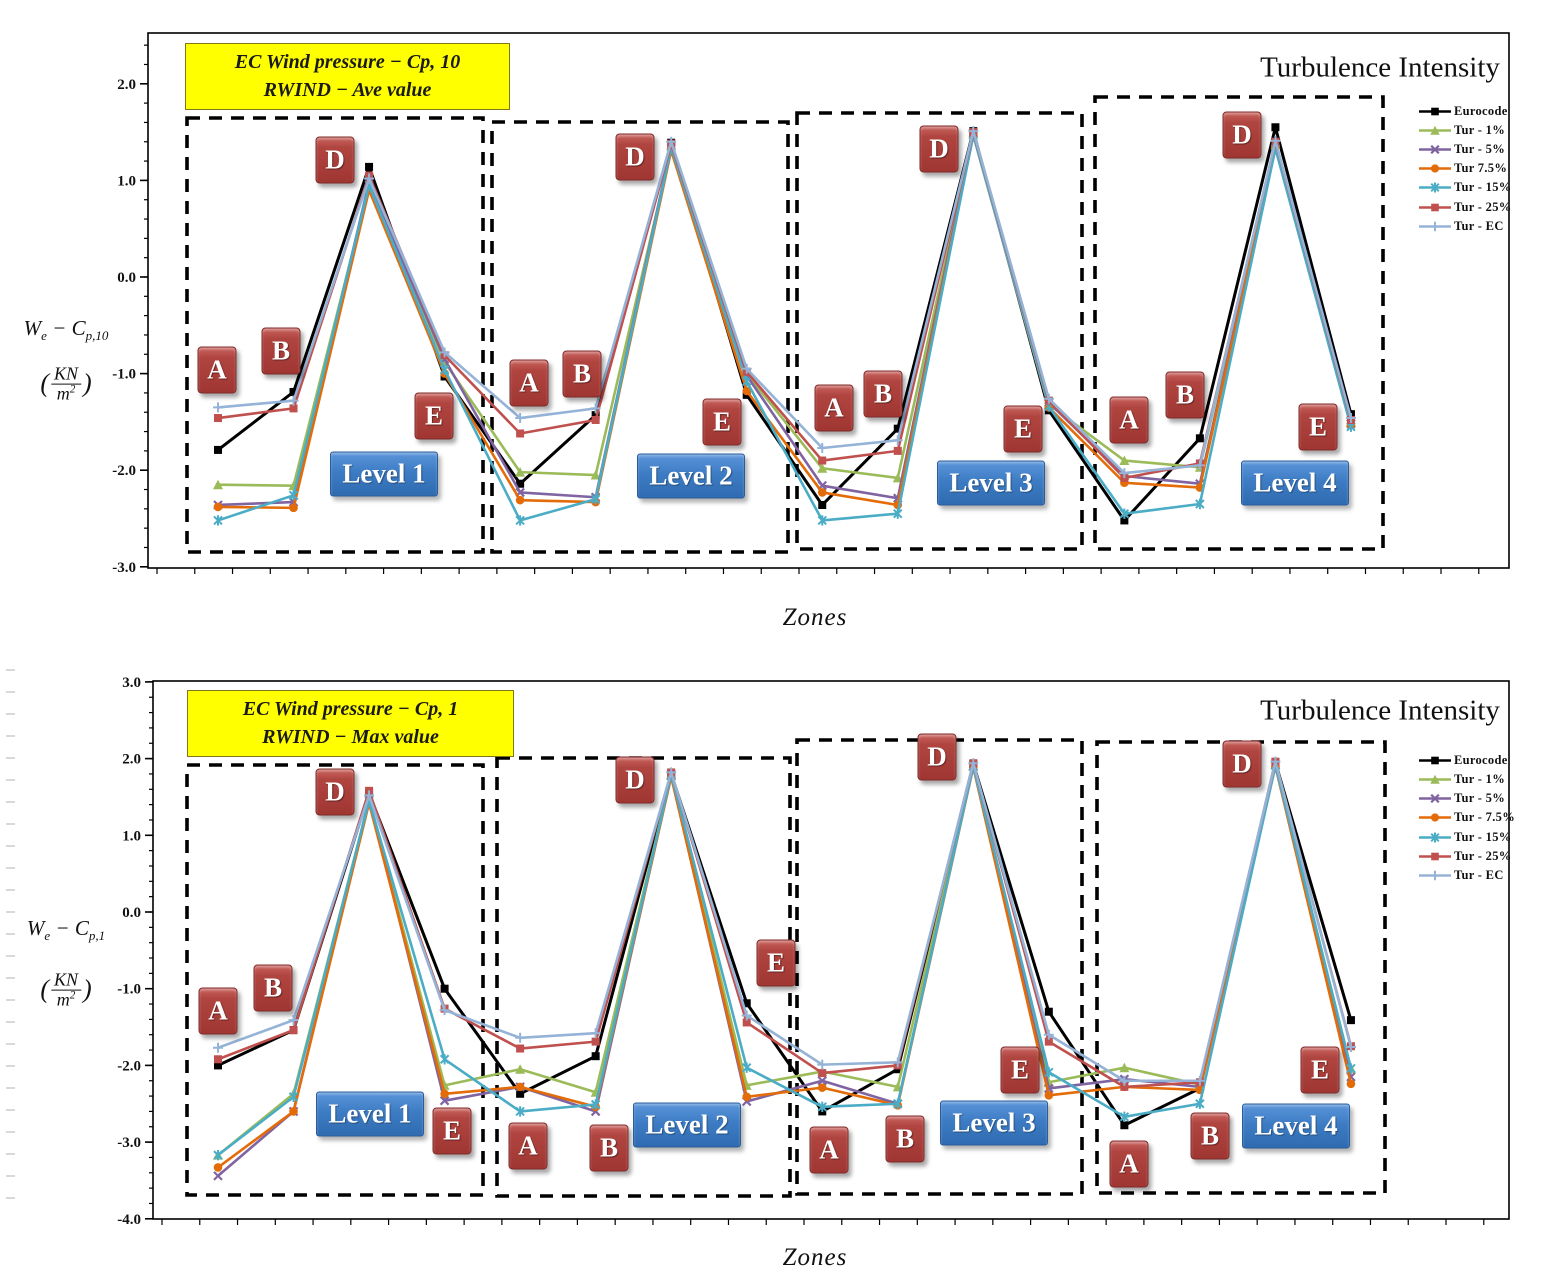 This screenshot has height=1274, width=1541. What do you see at coordinates (1483, 187) in the screenshot?
I see `legend-label: Tur - 15%` at bounding box center [1483, 187].